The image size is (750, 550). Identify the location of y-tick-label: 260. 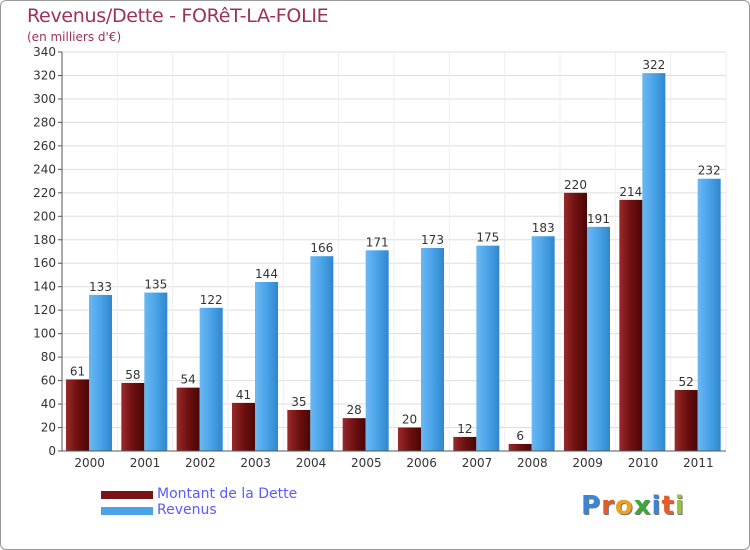
(44, 146).